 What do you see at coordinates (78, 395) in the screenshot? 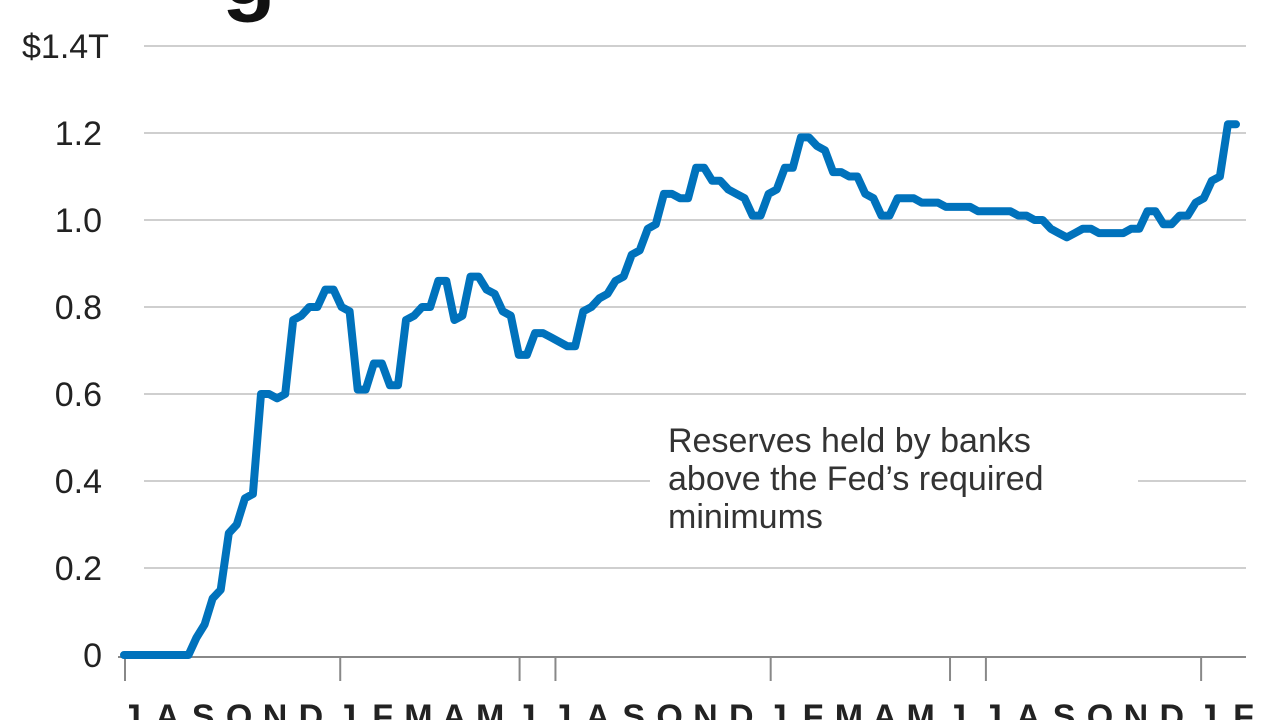
I see `y-tick-label: 0.6` at bounding box center [78, 395].